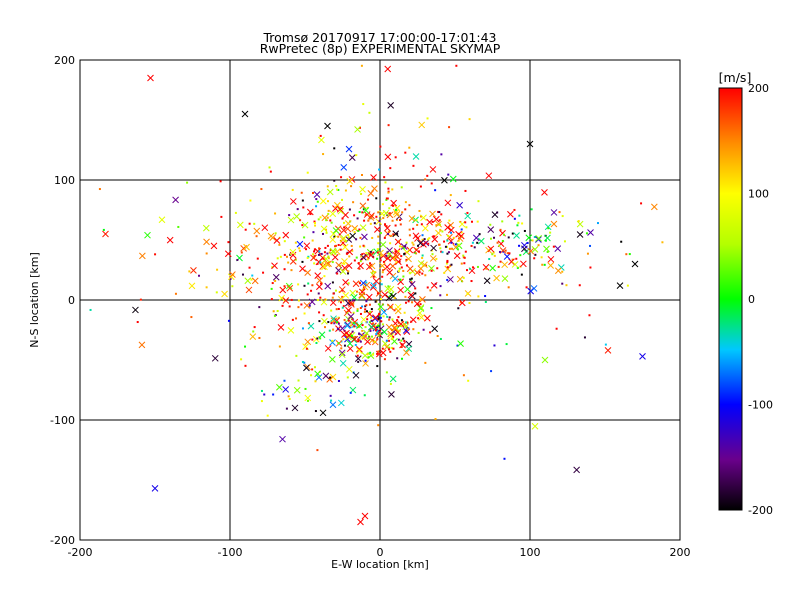 This screenshot has width=800, height=600. Describe the element at coordinates (62, 420) in the screenshot. I see `y-tick-label: -100` at that location.